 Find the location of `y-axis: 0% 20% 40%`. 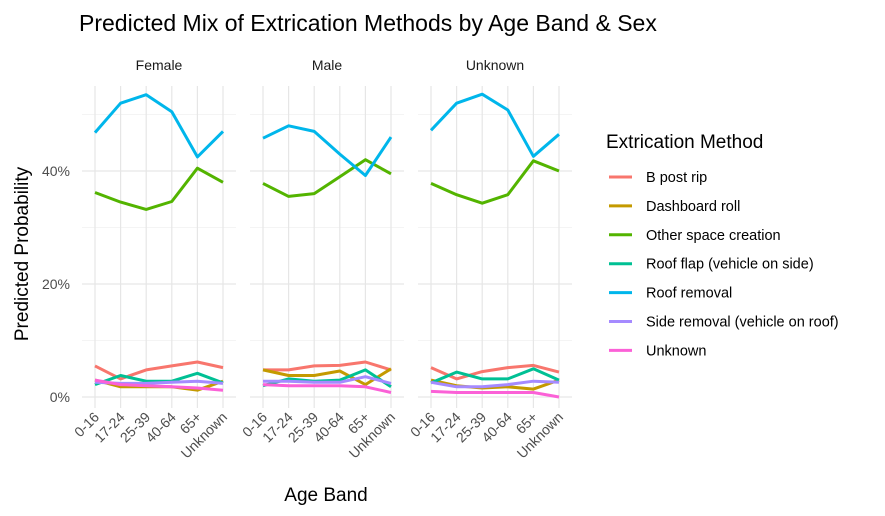

y-axis: 0% 20% 40% is located at coordinates (56, 284).